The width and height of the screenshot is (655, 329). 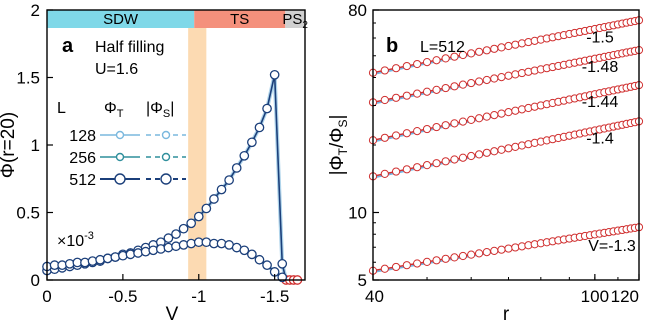 What do you see at coordinates (338, 145) in the screenshot?
I see `panel-b-ylabel: |ΦT/ΦS|` at bounding box center [338, 145].